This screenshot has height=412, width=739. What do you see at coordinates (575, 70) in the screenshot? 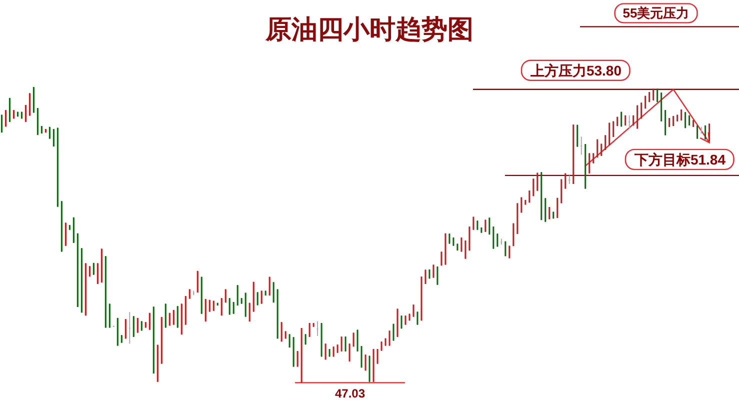
I see `text: 上方压力53.80` at bounding box center [575, 70].